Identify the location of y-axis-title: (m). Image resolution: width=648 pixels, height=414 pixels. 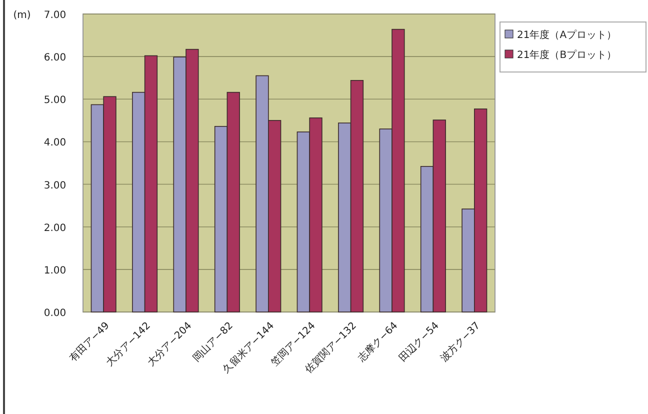
(22, 15).